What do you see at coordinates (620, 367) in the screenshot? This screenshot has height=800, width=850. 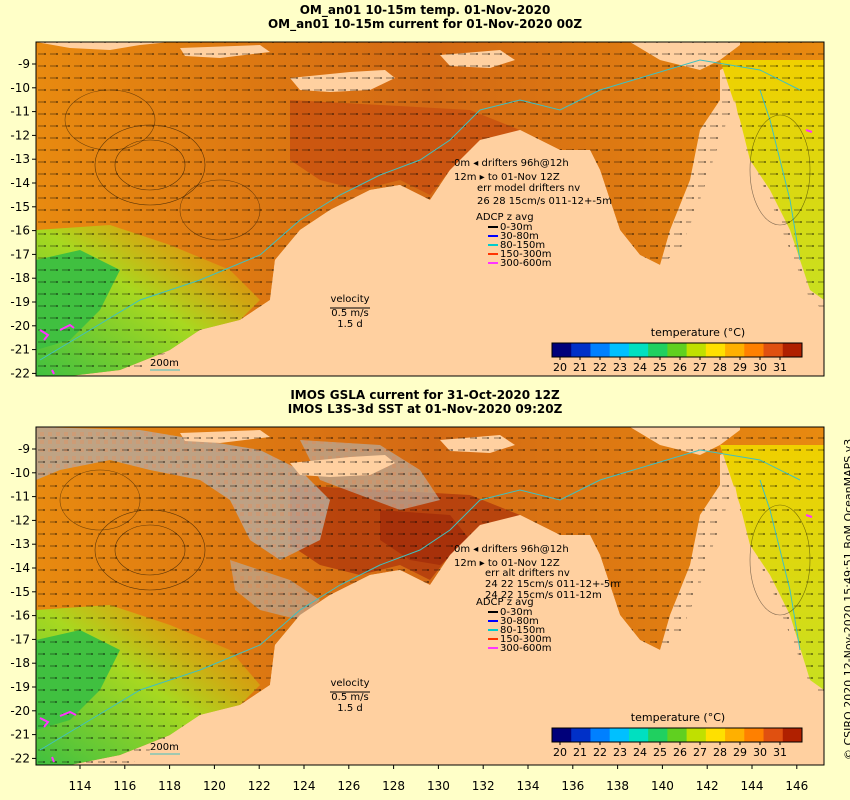 I see `colorbar-tick-label: 23` at bounding box center [620, 367].